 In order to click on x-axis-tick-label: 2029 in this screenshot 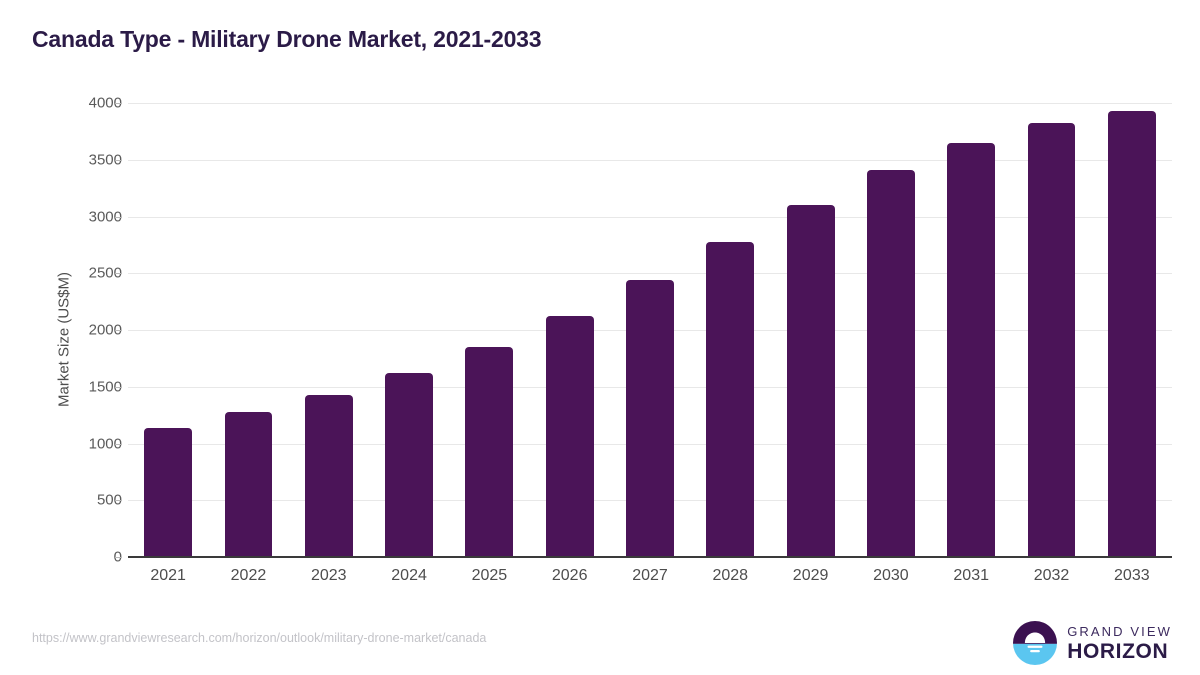, I will do `click(810, 575)`.